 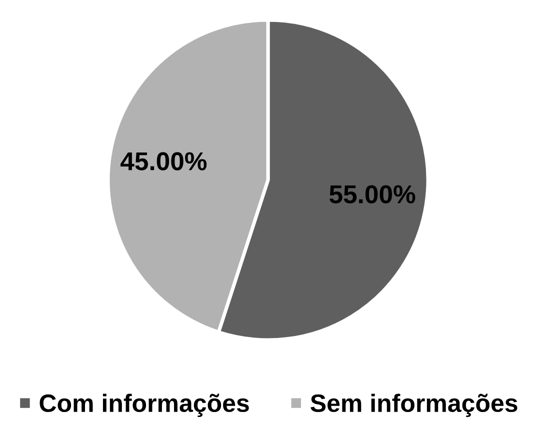 What do you see at coordinates (373, 194) in the screenshot?
I see `data-label: 55.00%` at bounding box center [373, 194].